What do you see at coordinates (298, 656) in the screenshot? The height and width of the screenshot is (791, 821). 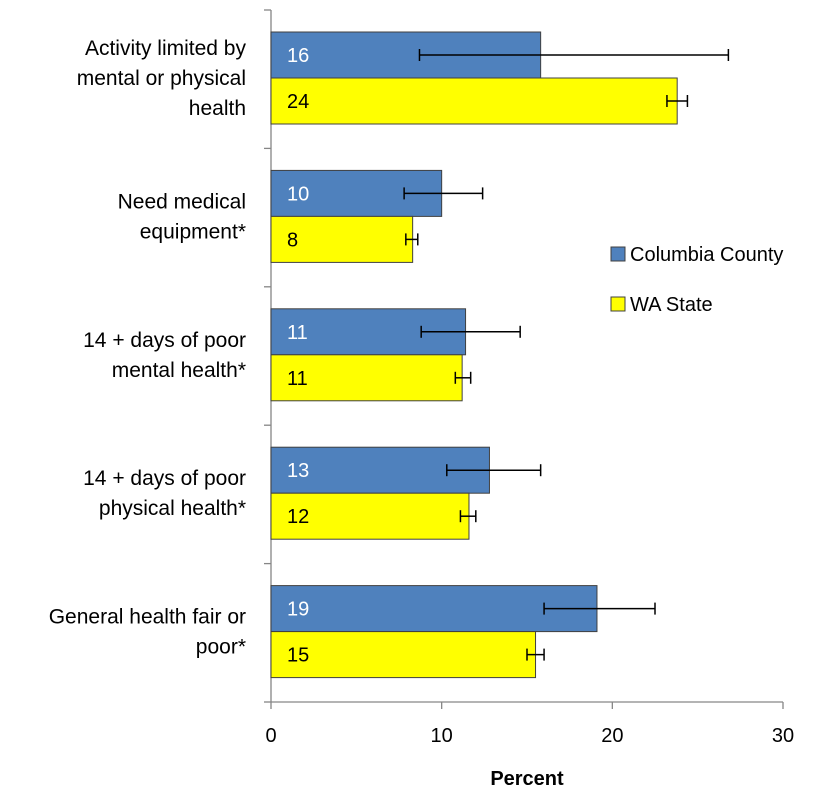 I see `data-label: 15` at bounding box center [298, 656].